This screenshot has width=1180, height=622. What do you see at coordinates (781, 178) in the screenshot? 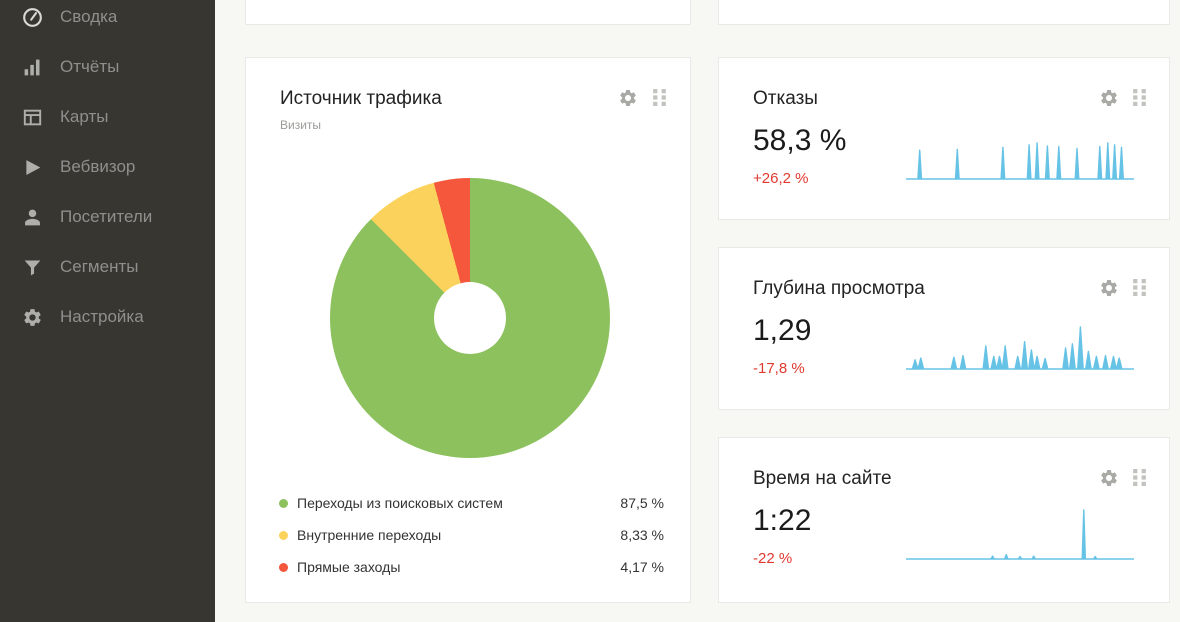
I see `metric-delta: +26,2 %` at bounding box center [781, 178].